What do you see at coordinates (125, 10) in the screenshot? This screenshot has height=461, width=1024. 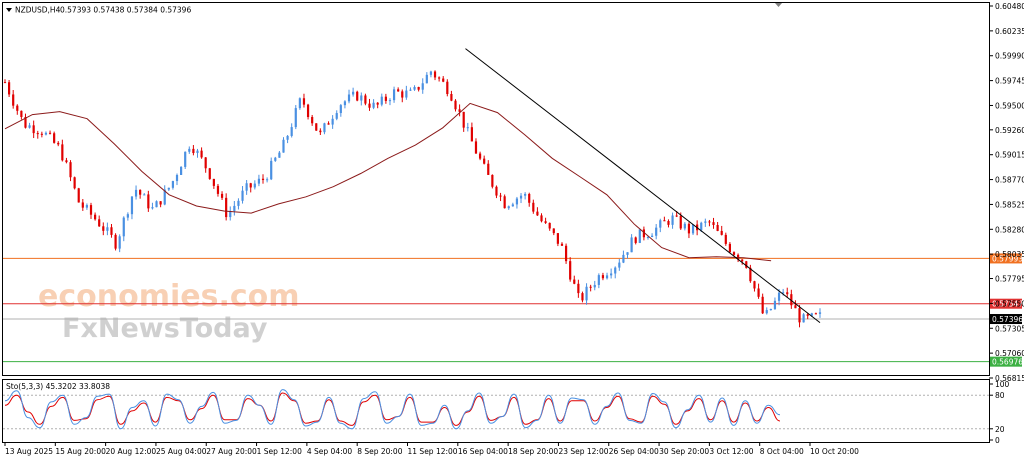 I see `ohlc-readout: 0.57393 0.57438 0.57384 0.57396` at bounding box center [125, 10].